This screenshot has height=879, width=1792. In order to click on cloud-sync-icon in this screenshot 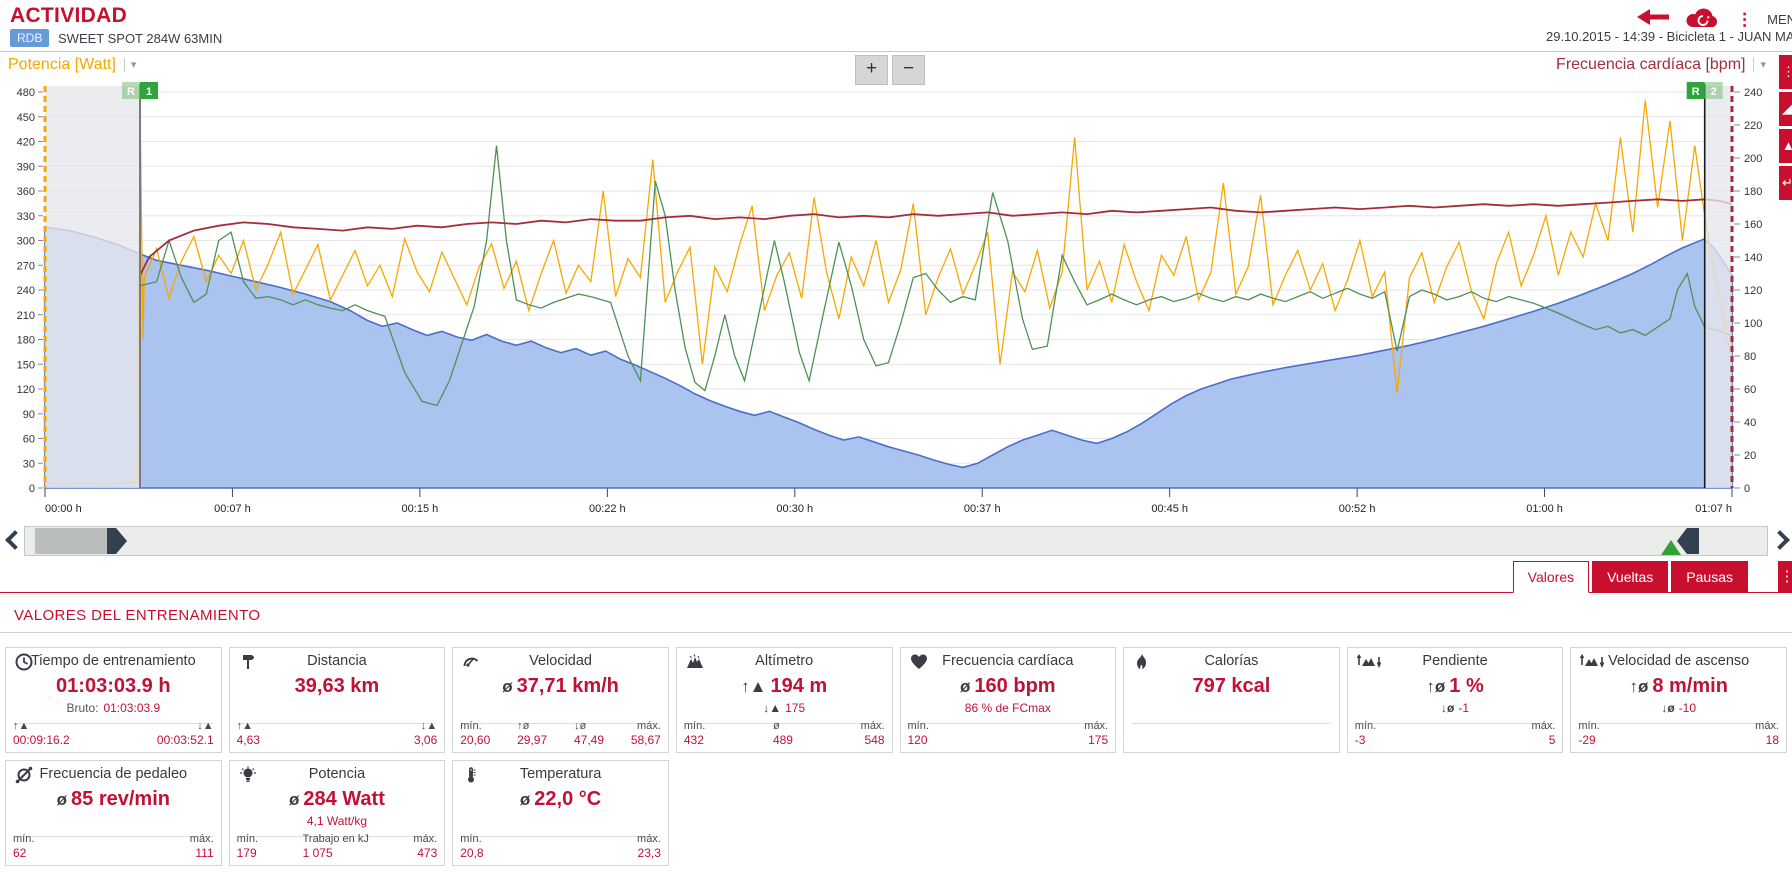, I will do `click(1703, 19)`.